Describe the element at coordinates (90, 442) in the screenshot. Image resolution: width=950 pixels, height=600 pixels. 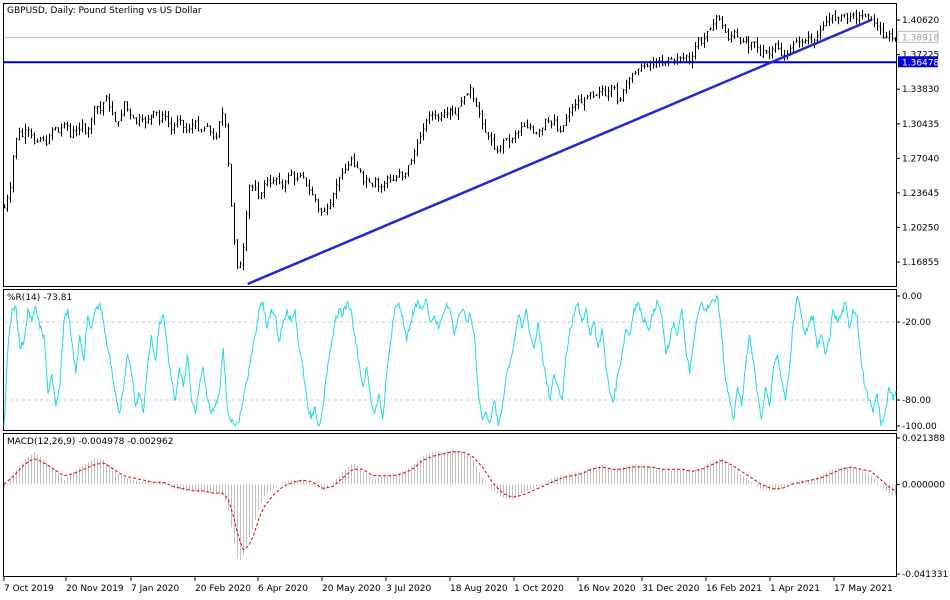
I see `macd-title: MACD(12,26,9) -0.004978 -0.002962` at that location.